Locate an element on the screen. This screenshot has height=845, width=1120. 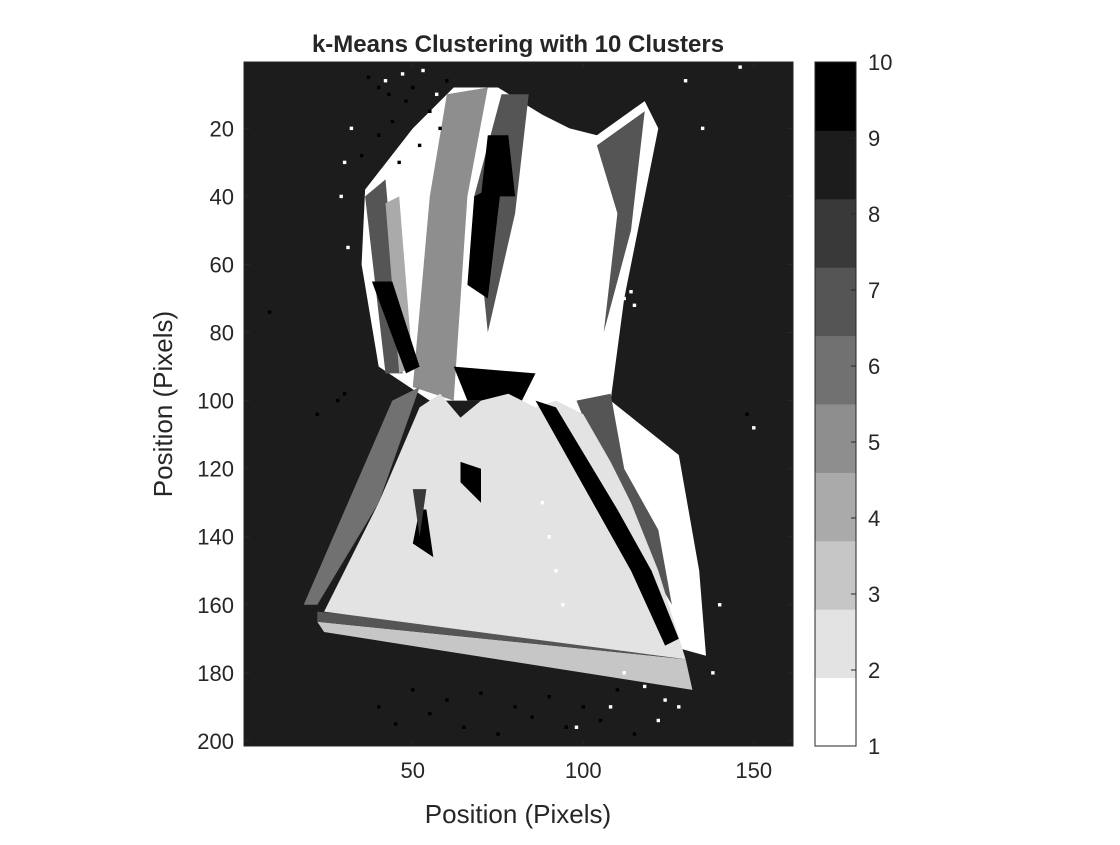
colorbar-frame is located at coordinates (835, 404).